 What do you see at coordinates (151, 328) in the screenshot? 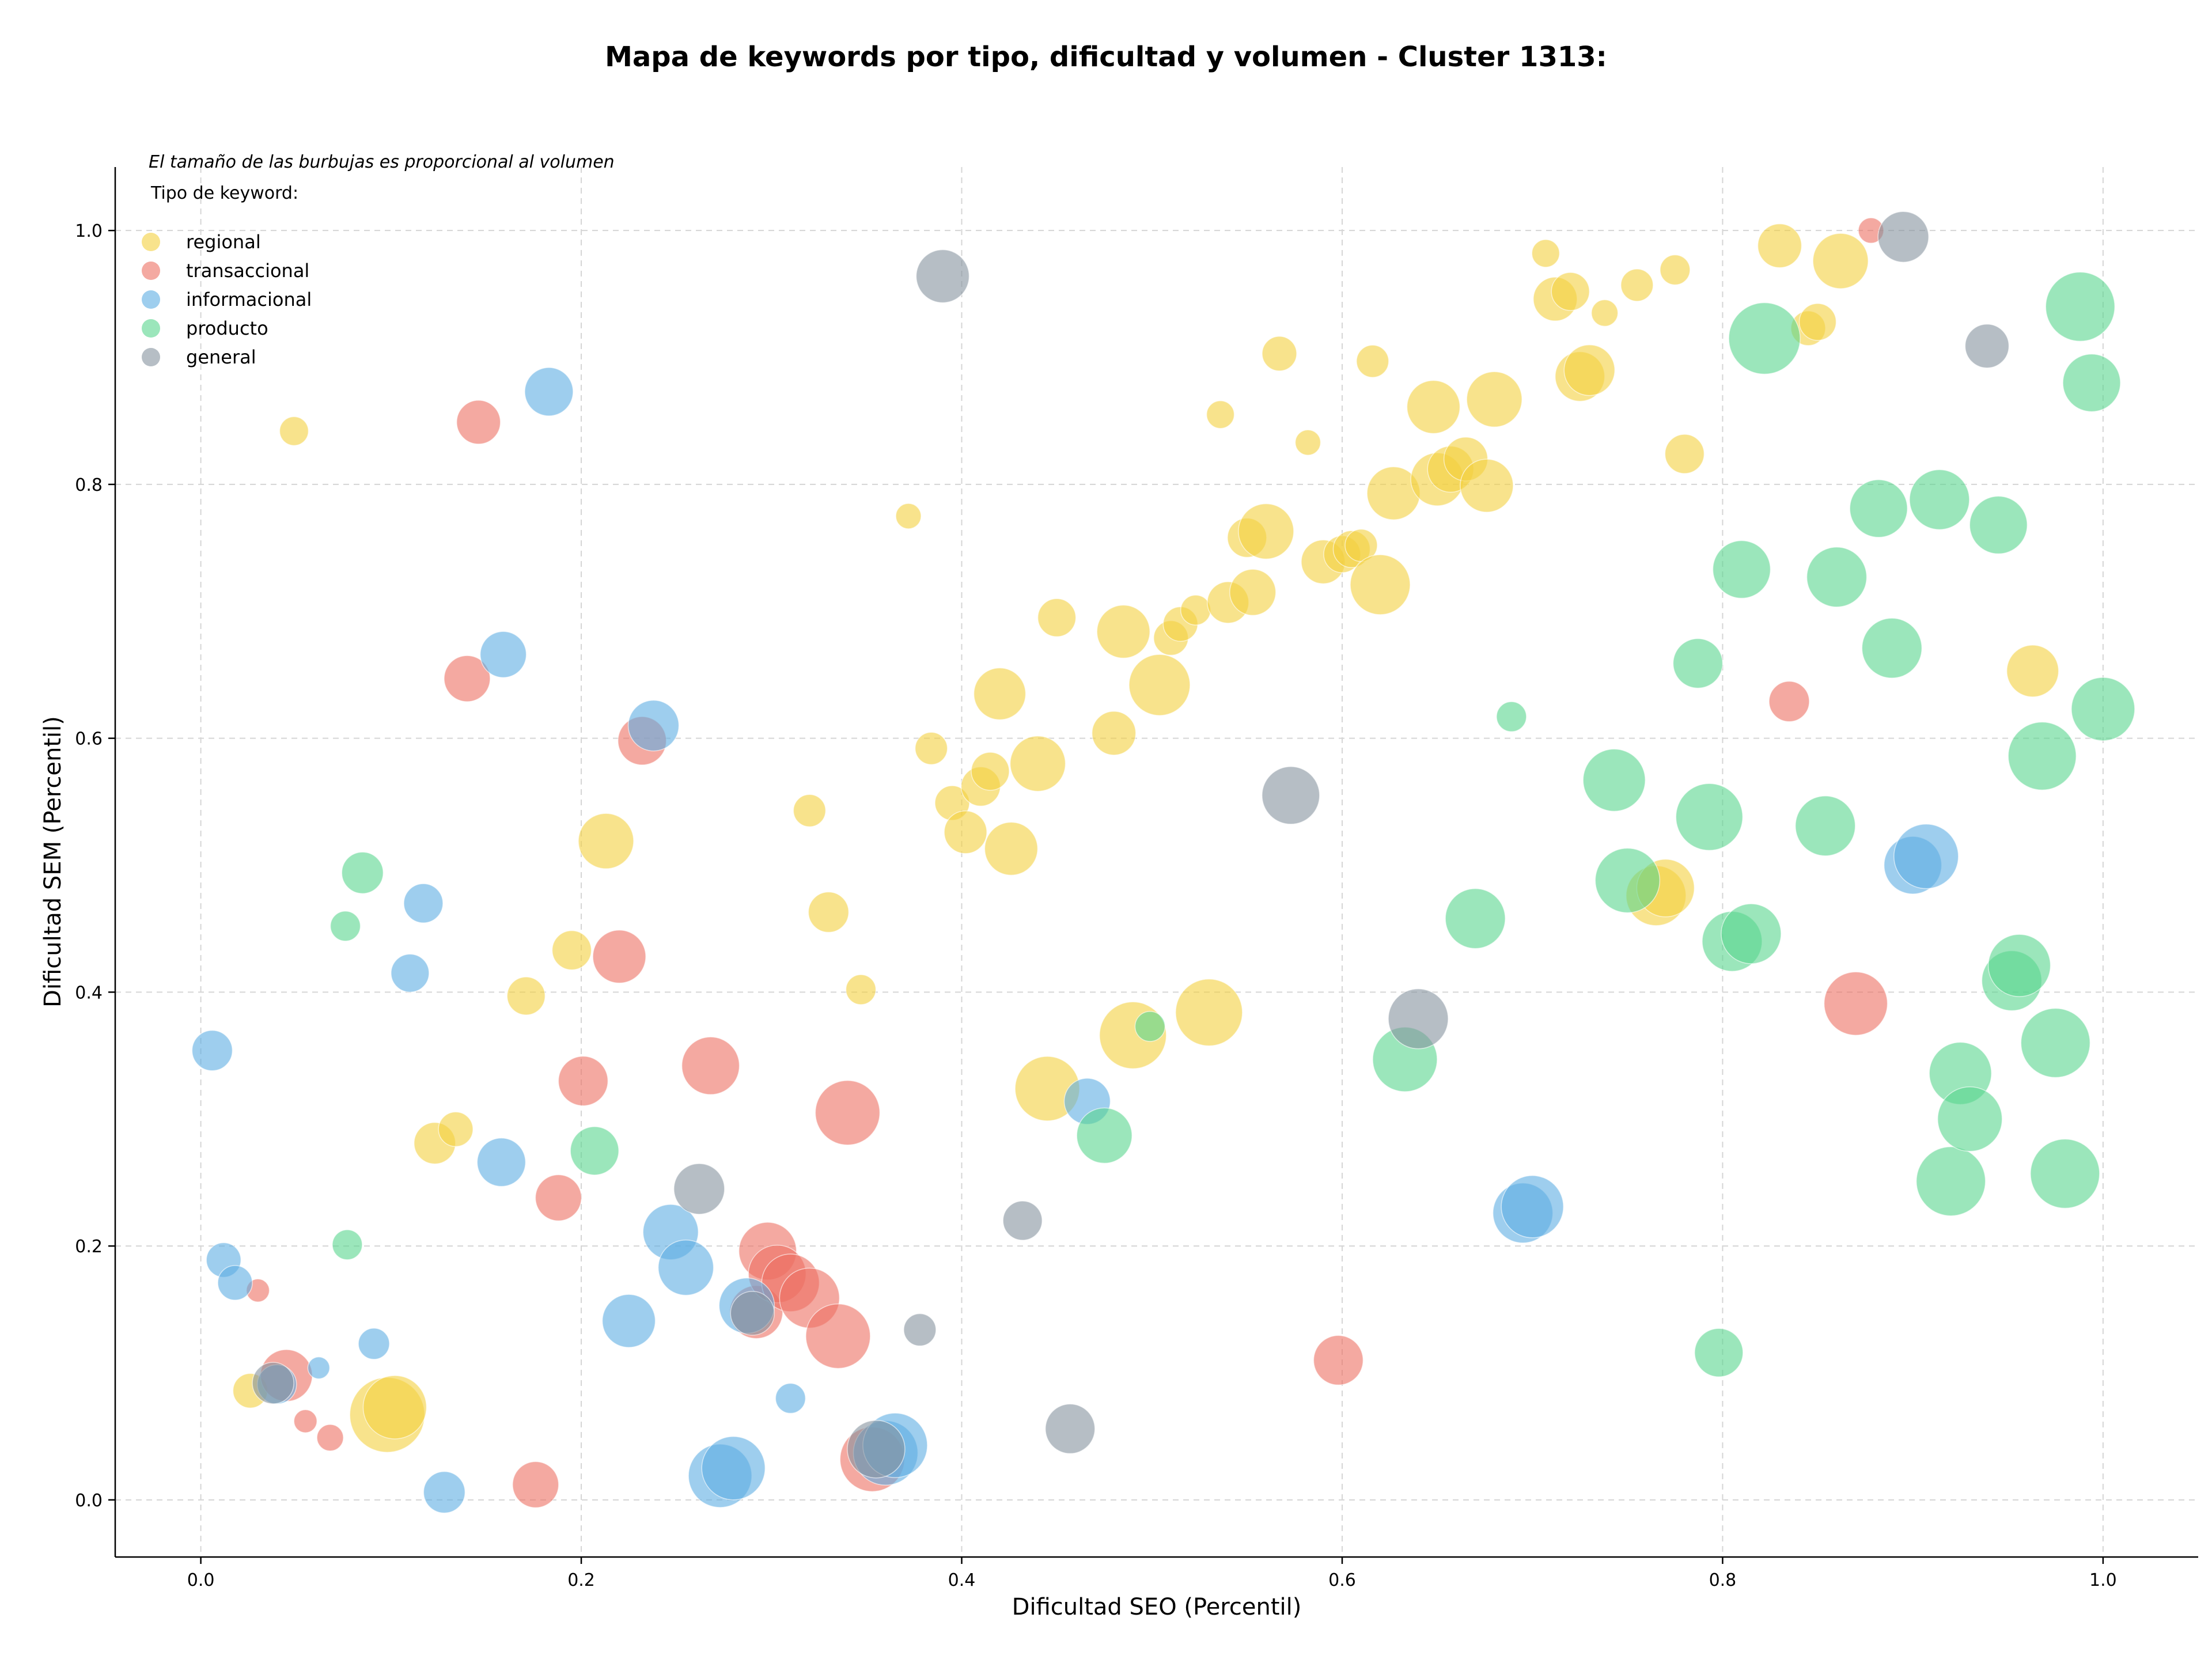
I see `legend-marker-producto` at bounding box center [151, 328].